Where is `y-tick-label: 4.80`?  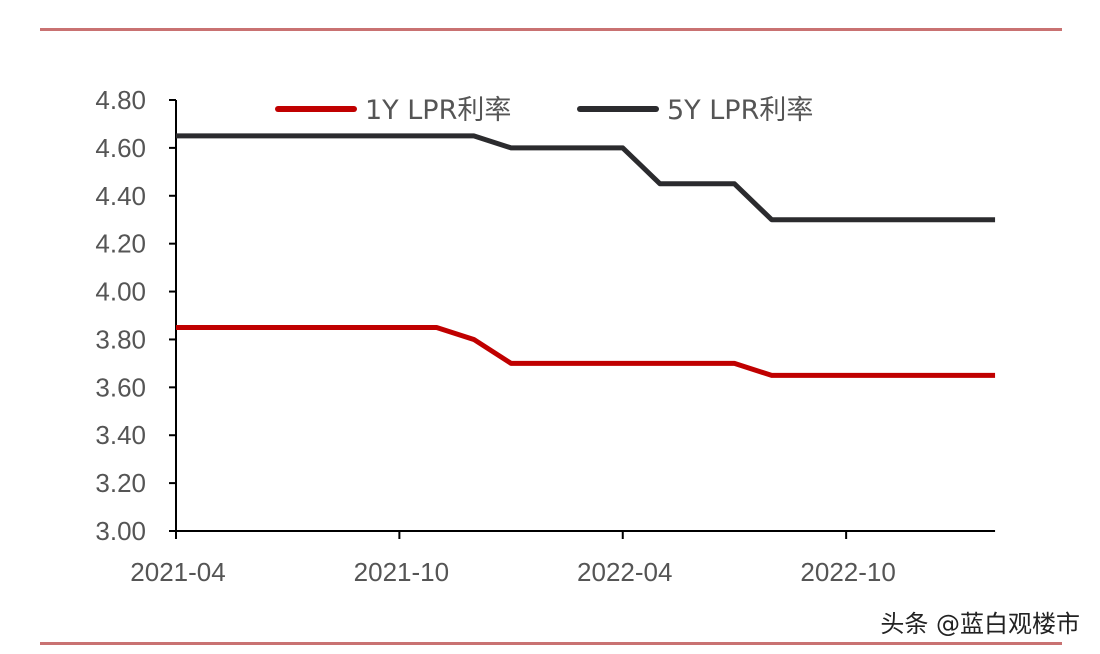
y-tick-label: 4.80 is located at coordinates (120, 100).